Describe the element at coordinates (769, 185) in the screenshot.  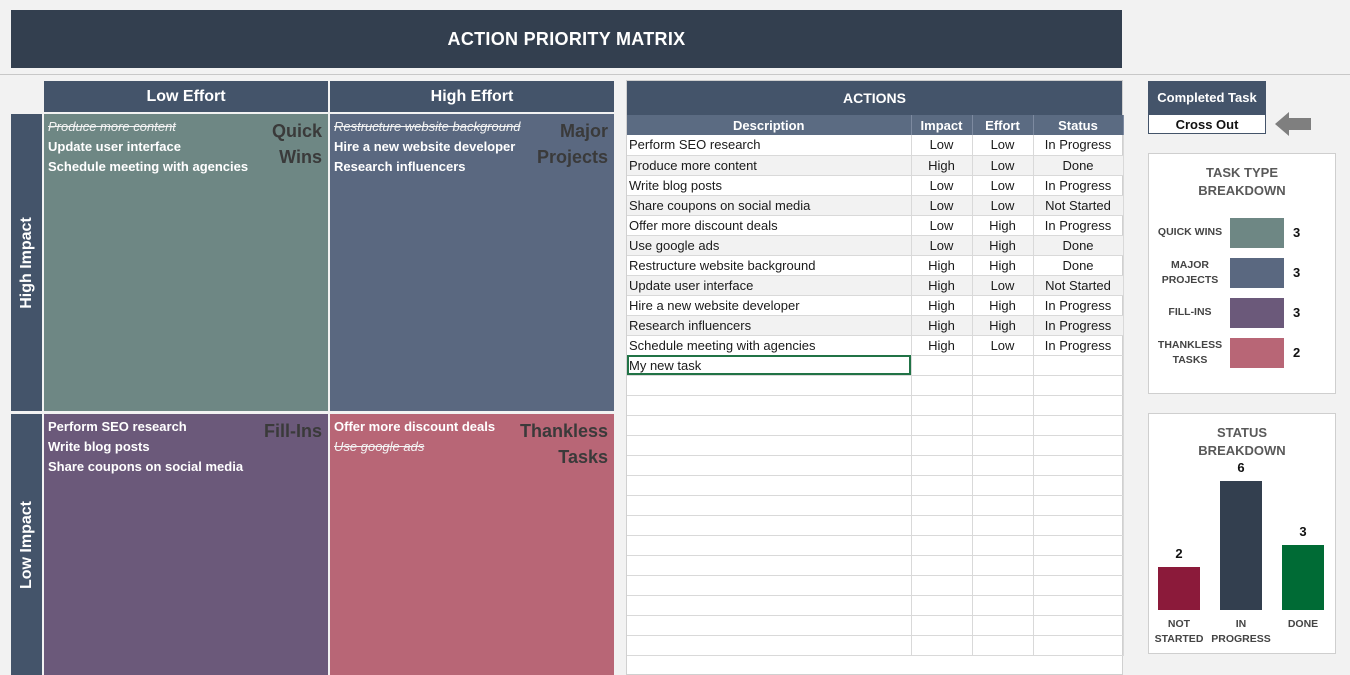
I see `cell-description: Write blog posts` at that location.